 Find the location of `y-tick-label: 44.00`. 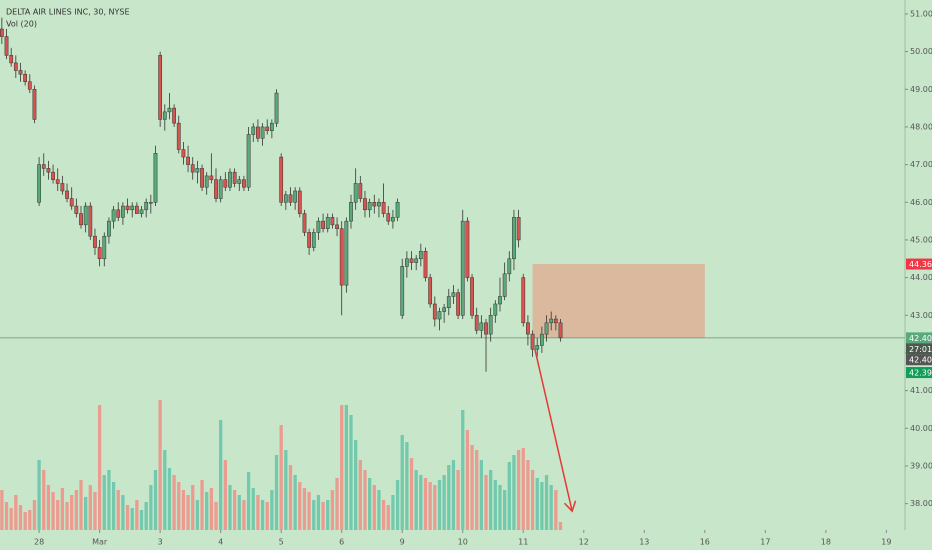

y-tick-label: 44.00 is located at coordinates (921, 277).